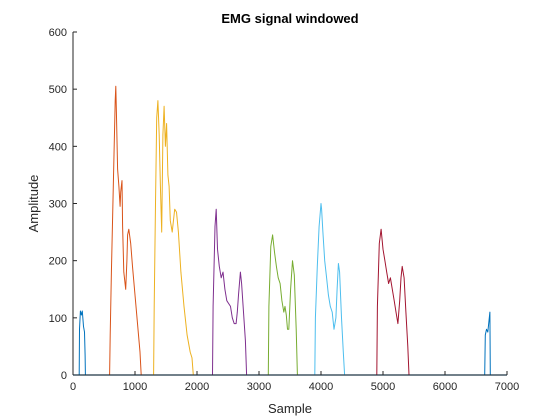 The height and width of the screenshot is (420, 560). Describe the element at coordinates (507, 387) in the screenshot. I see `x-tick-label: 7000` at that location.